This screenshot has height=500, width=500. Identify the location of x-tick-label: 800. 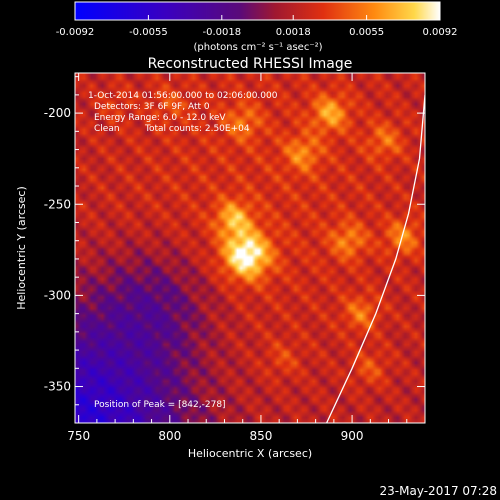
(169, 436).